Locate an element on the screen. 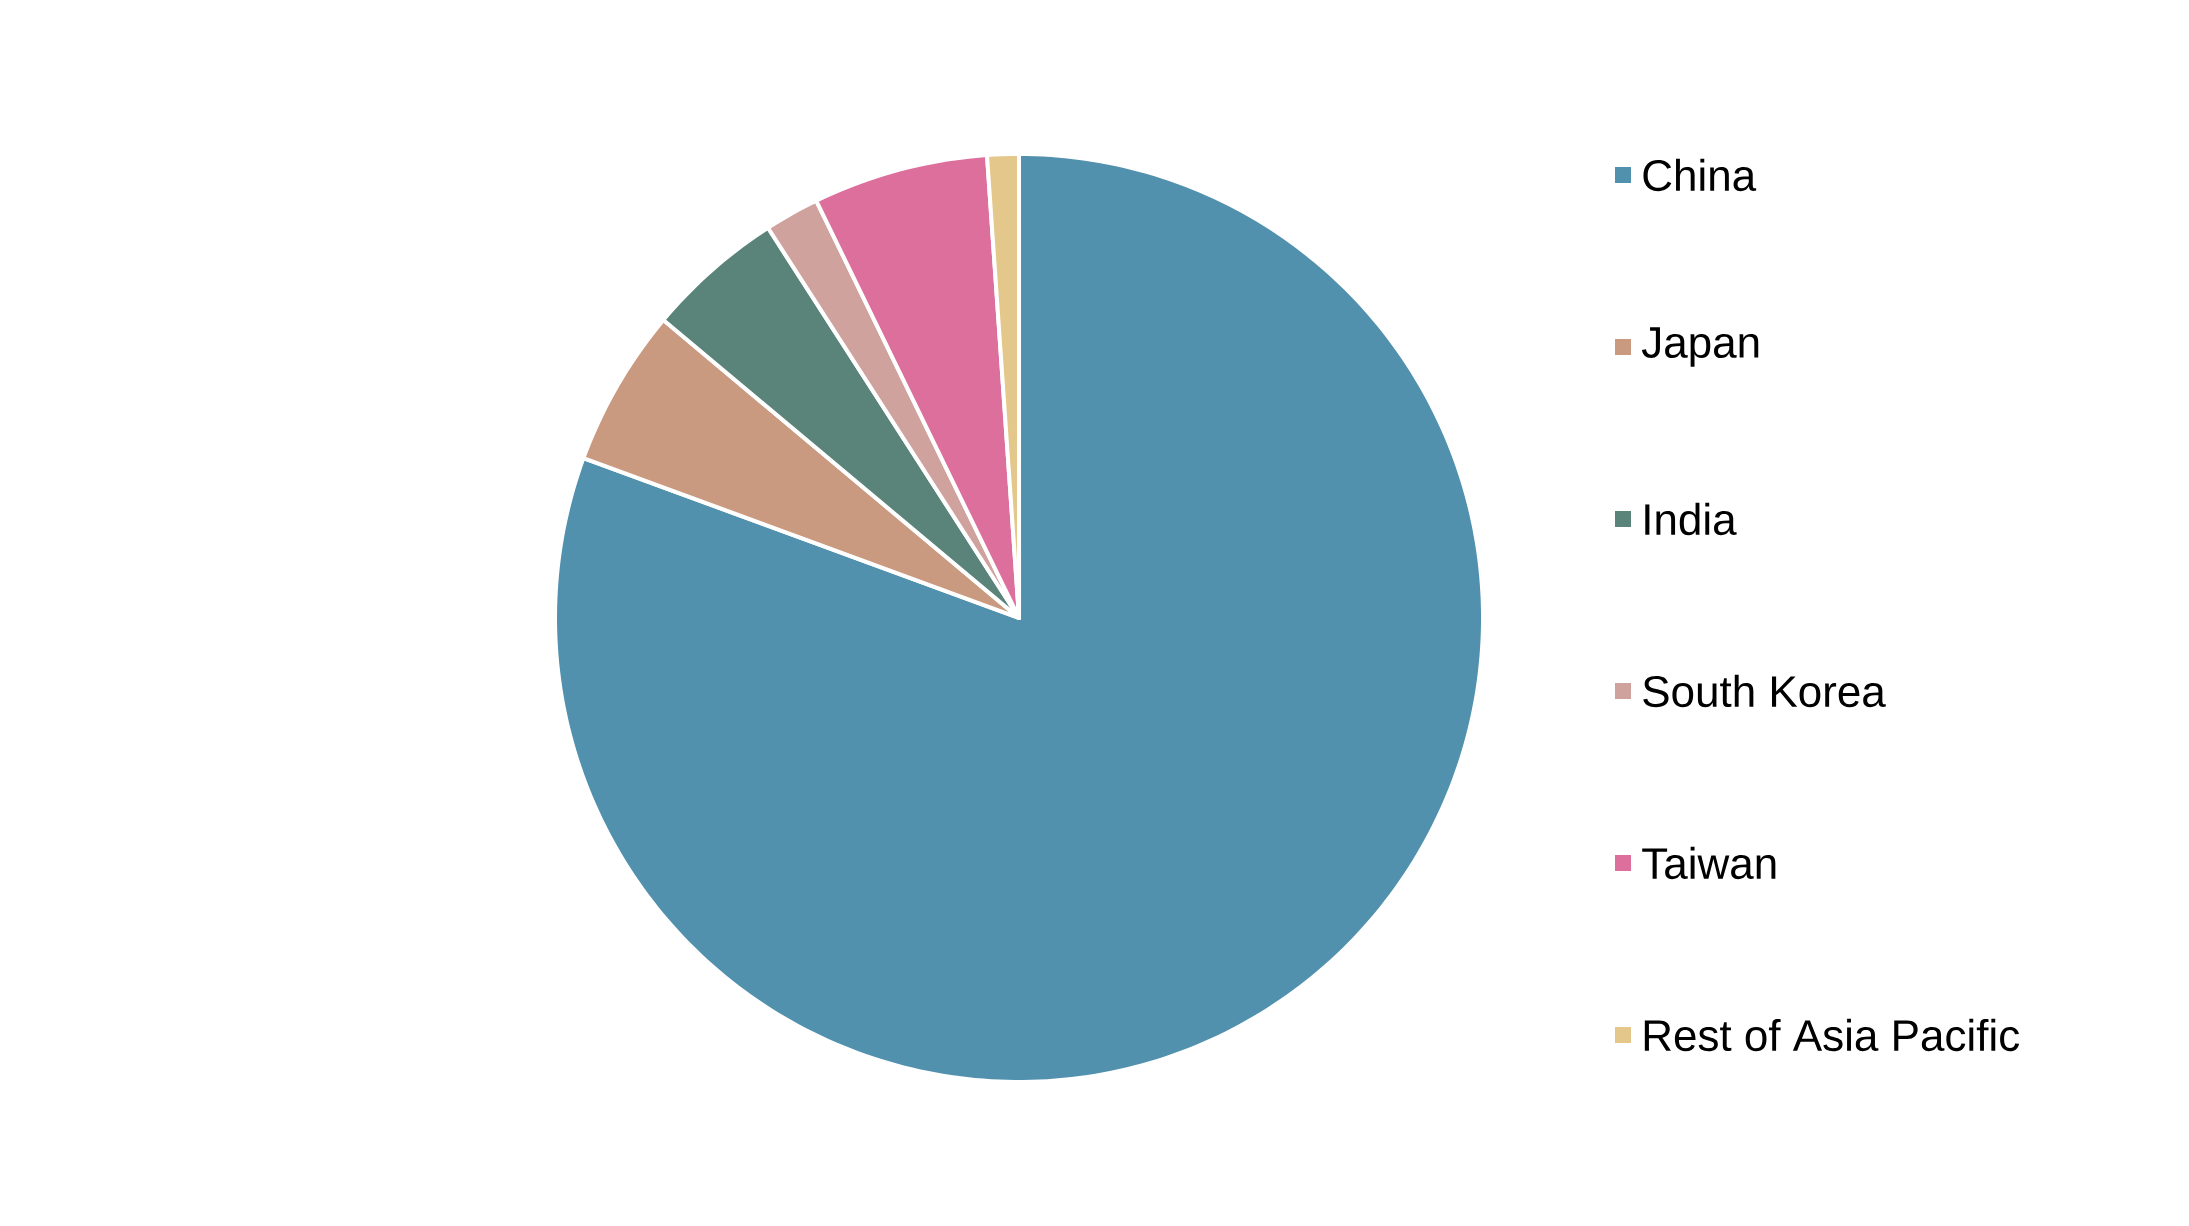 This screenshot has width=2189, height=1226. legend-label: Japan is located at coordinates (1700, 347).